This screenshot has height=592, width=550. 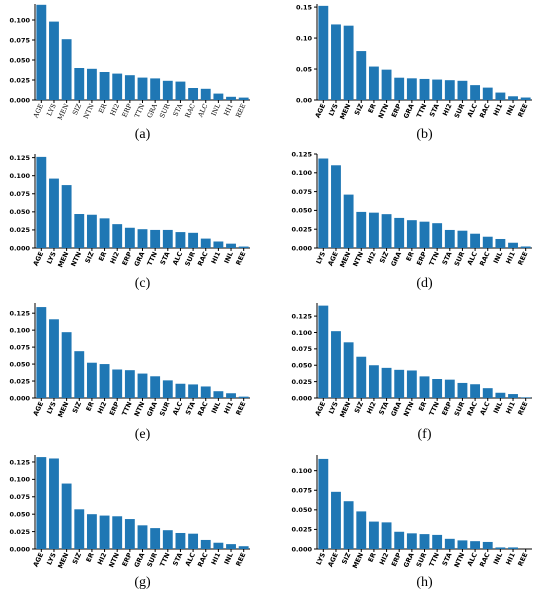 I want to click on x-tick-label: HI2, so click(x=371, y=257).